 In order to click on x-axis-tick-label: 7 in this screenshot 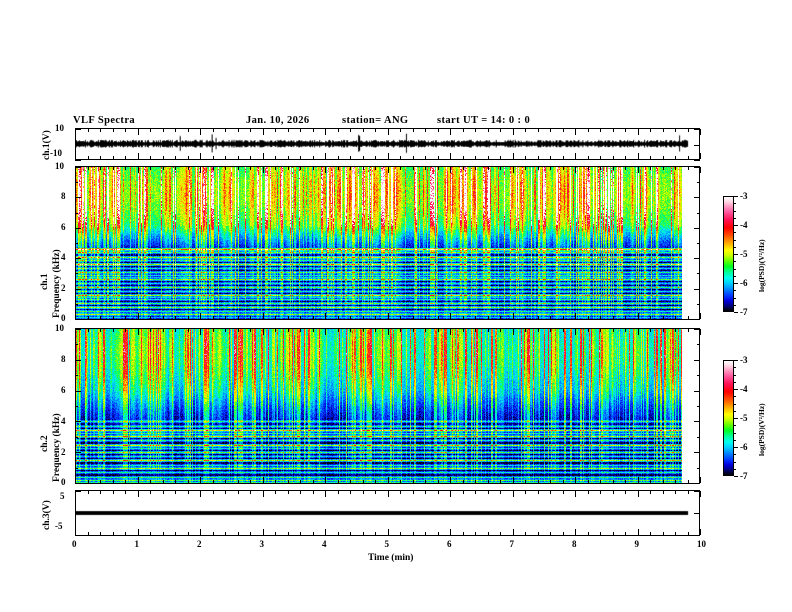, I will do `click(512, 544)`.